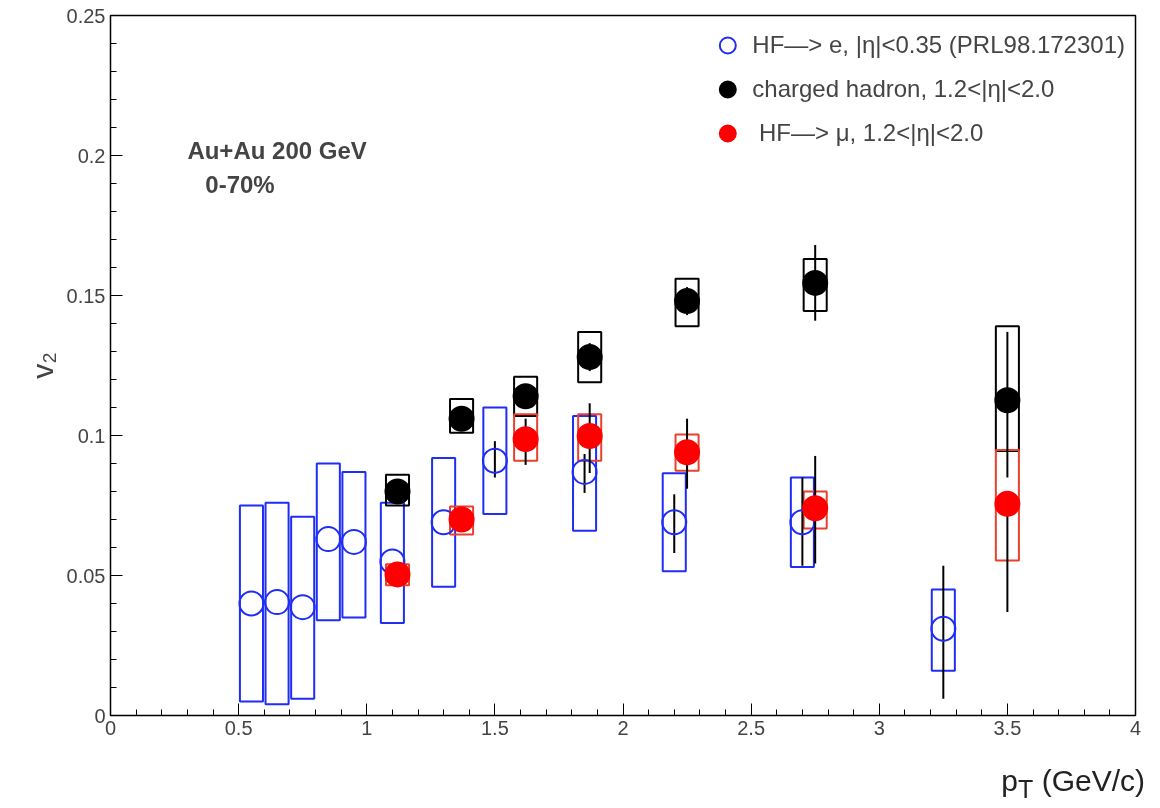  Describe the element at coordinates (86, 575) in the screenshot. I see `y-tick-label: 0.05` at that location.